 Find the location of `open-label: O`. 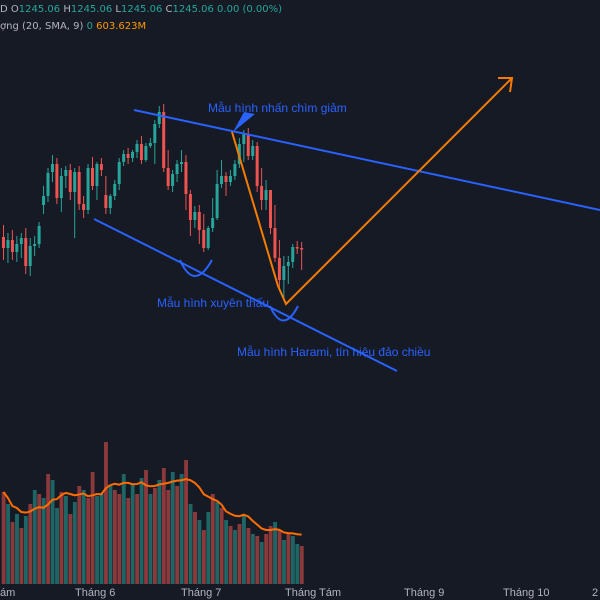

open-label: O is located at coordinates (14, 9).